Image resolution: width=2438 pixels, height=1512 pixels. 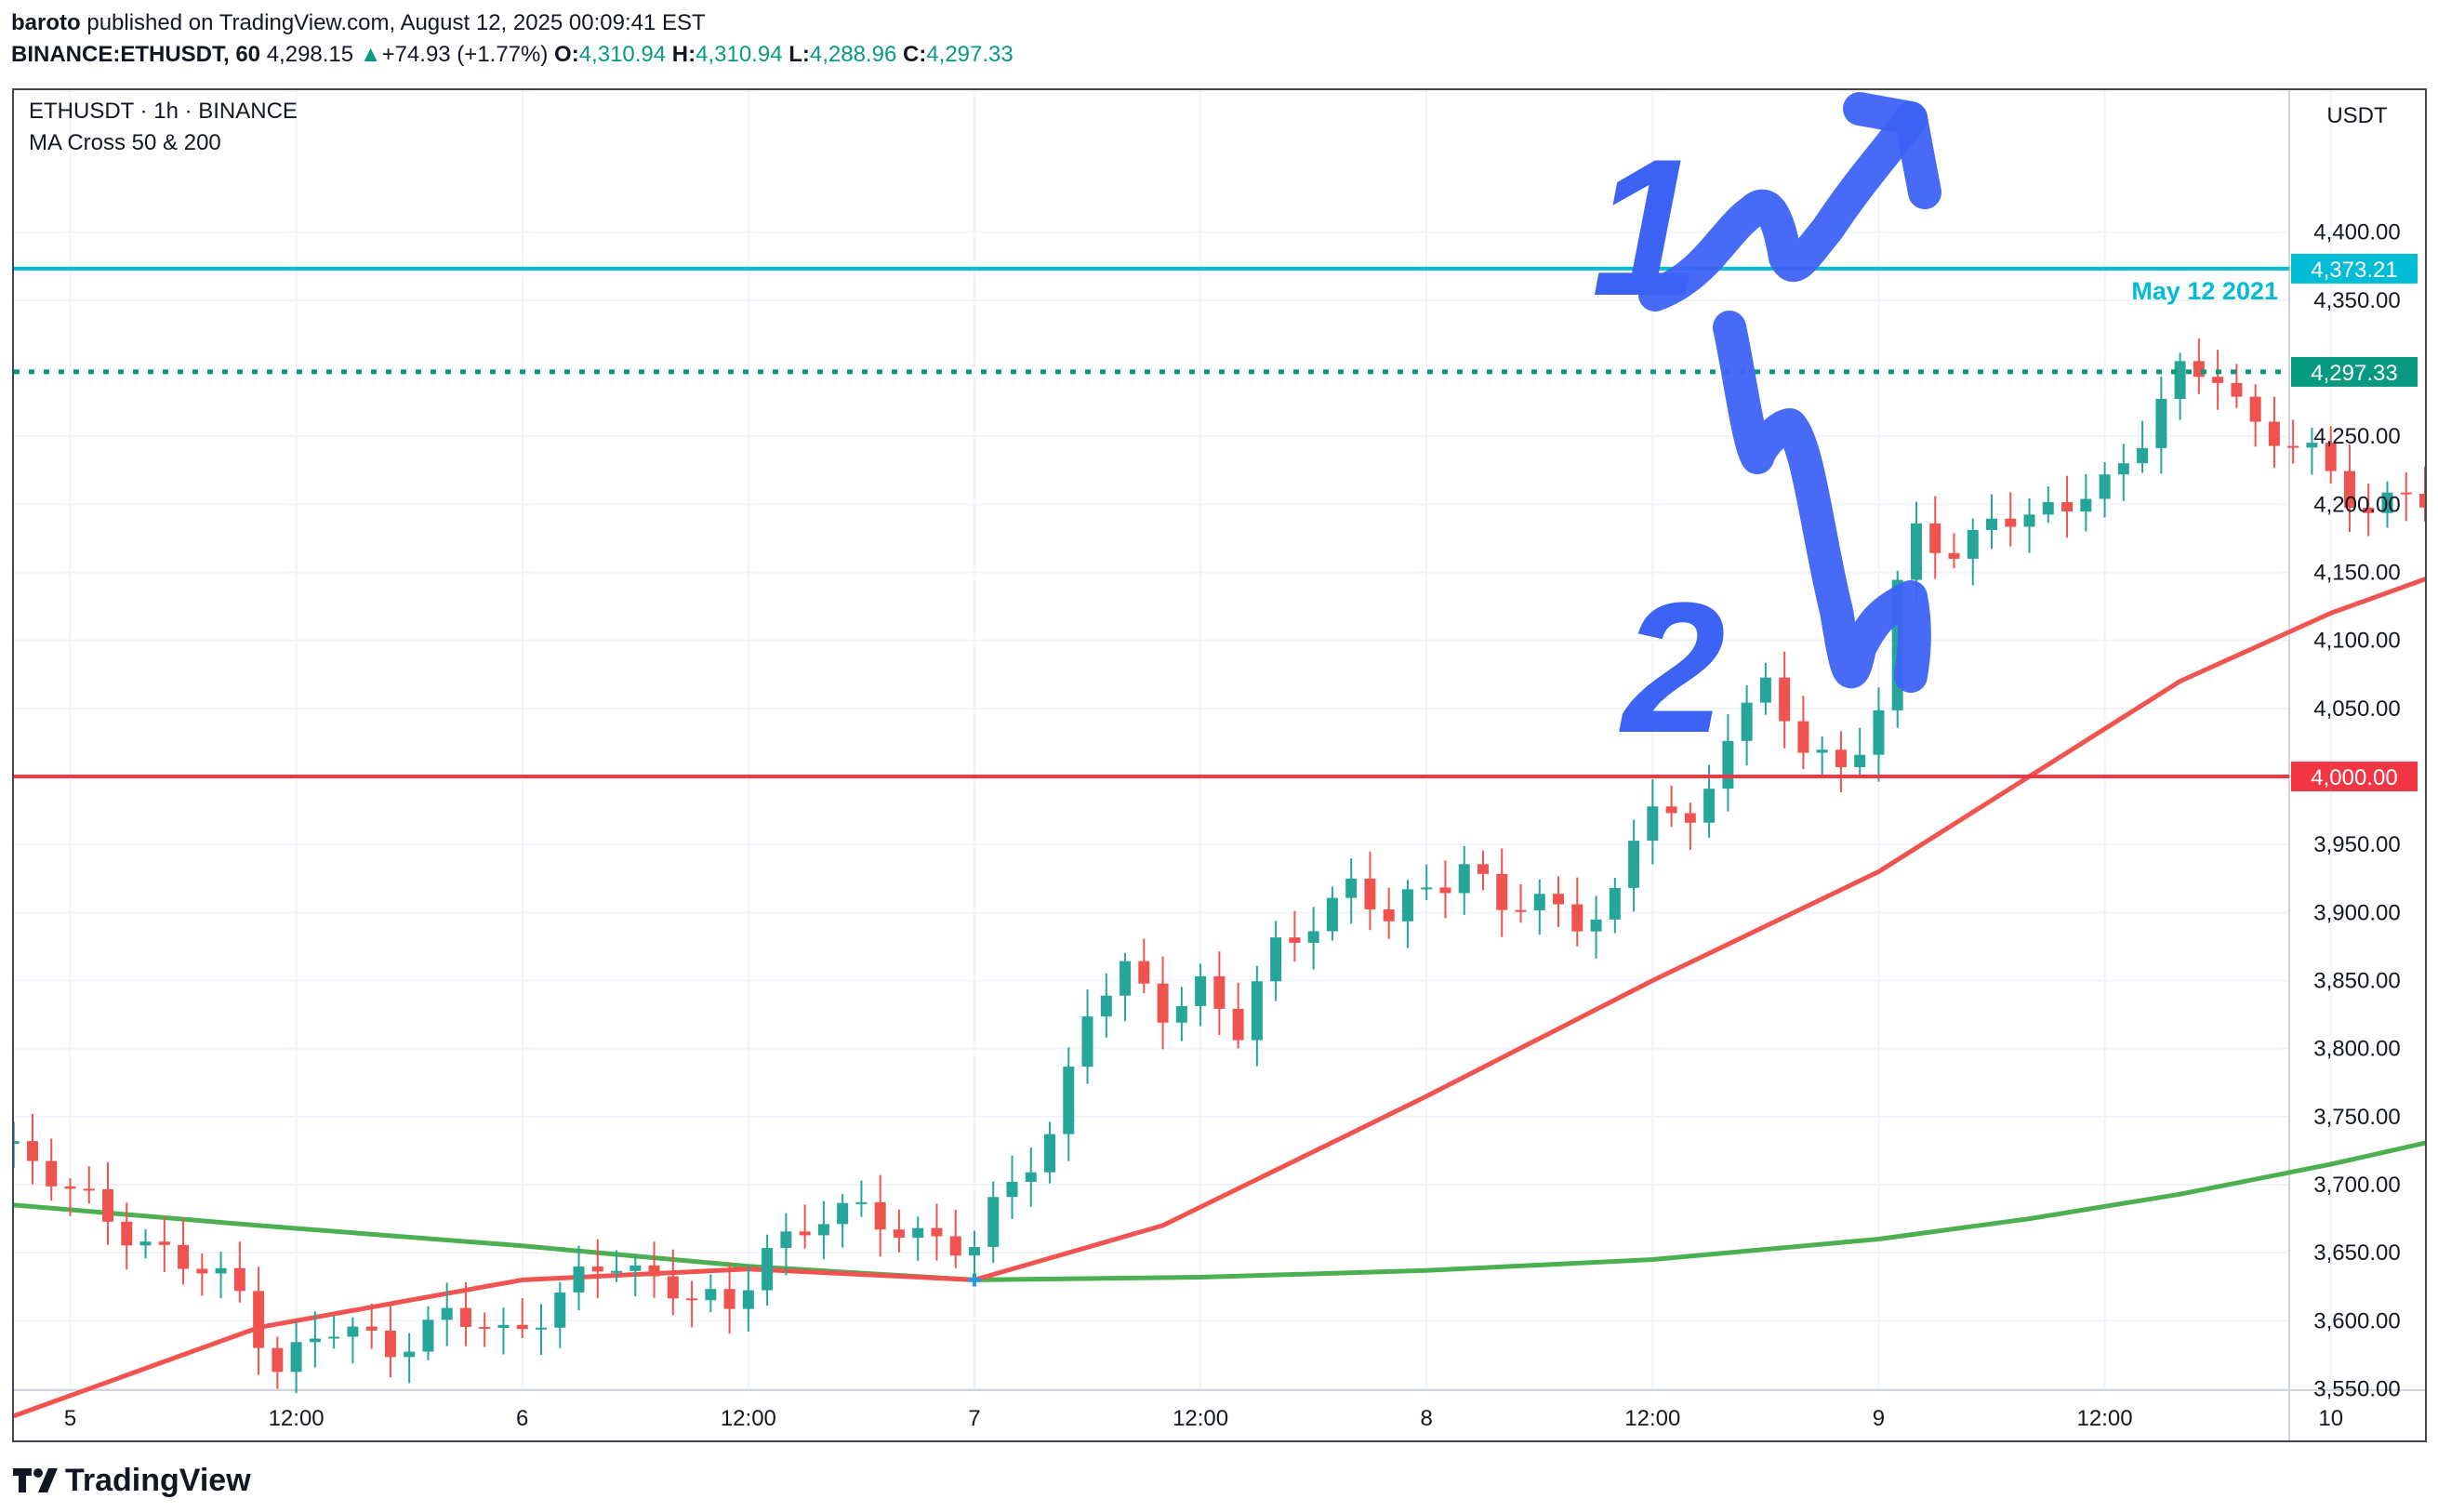 What do you see at coordinates (1822, 502) in the screenshot?
I see `scenario-2-arrow` at bounding box center [1822, 502].